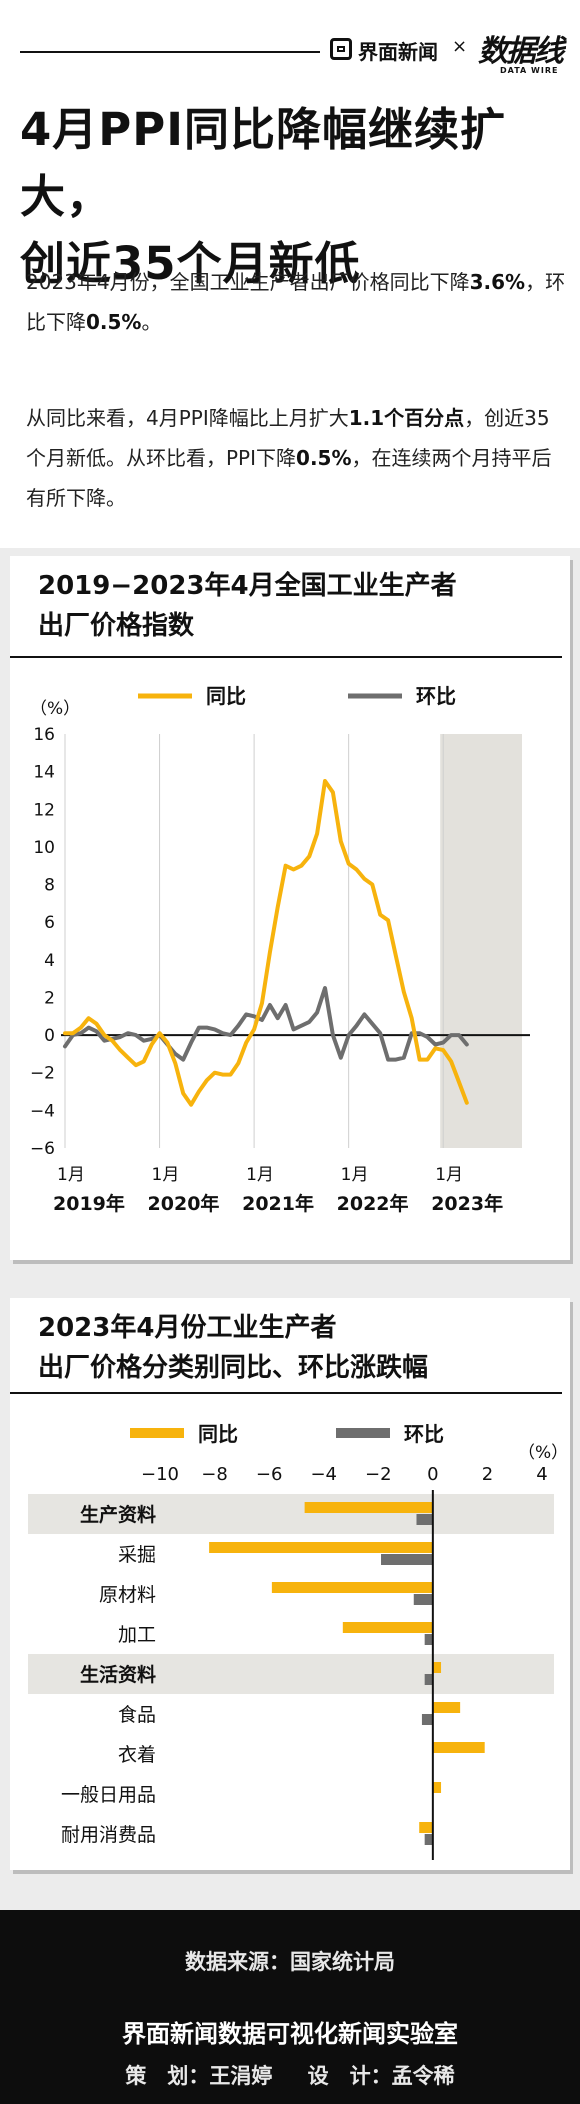  I want to click on y-tick-label: −2, so click(42, 1074).